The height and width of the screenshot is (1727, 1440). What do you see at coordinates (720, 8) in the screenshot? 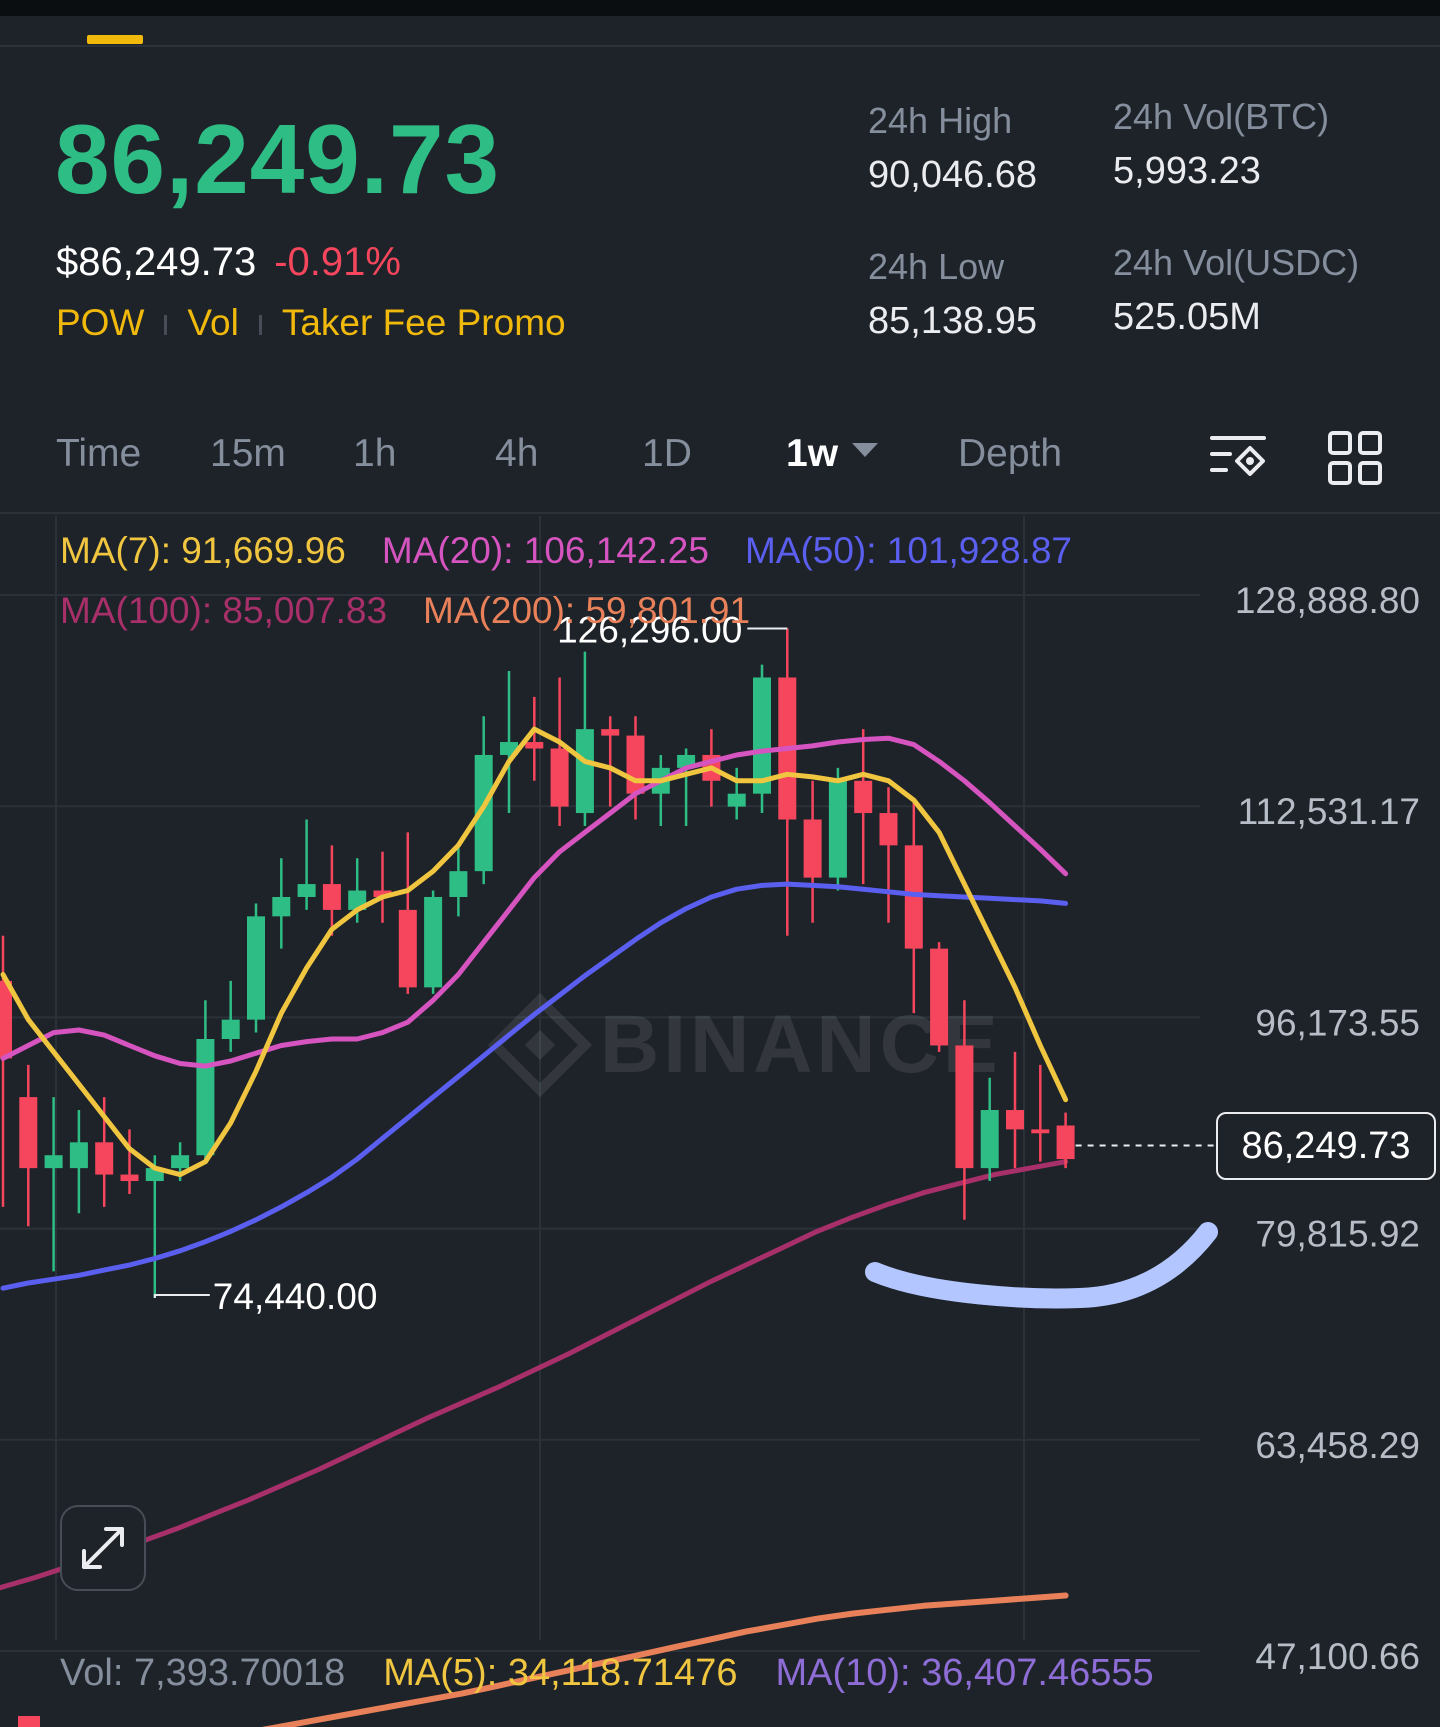
I see `status-strip` at bounding box center [720, 8].